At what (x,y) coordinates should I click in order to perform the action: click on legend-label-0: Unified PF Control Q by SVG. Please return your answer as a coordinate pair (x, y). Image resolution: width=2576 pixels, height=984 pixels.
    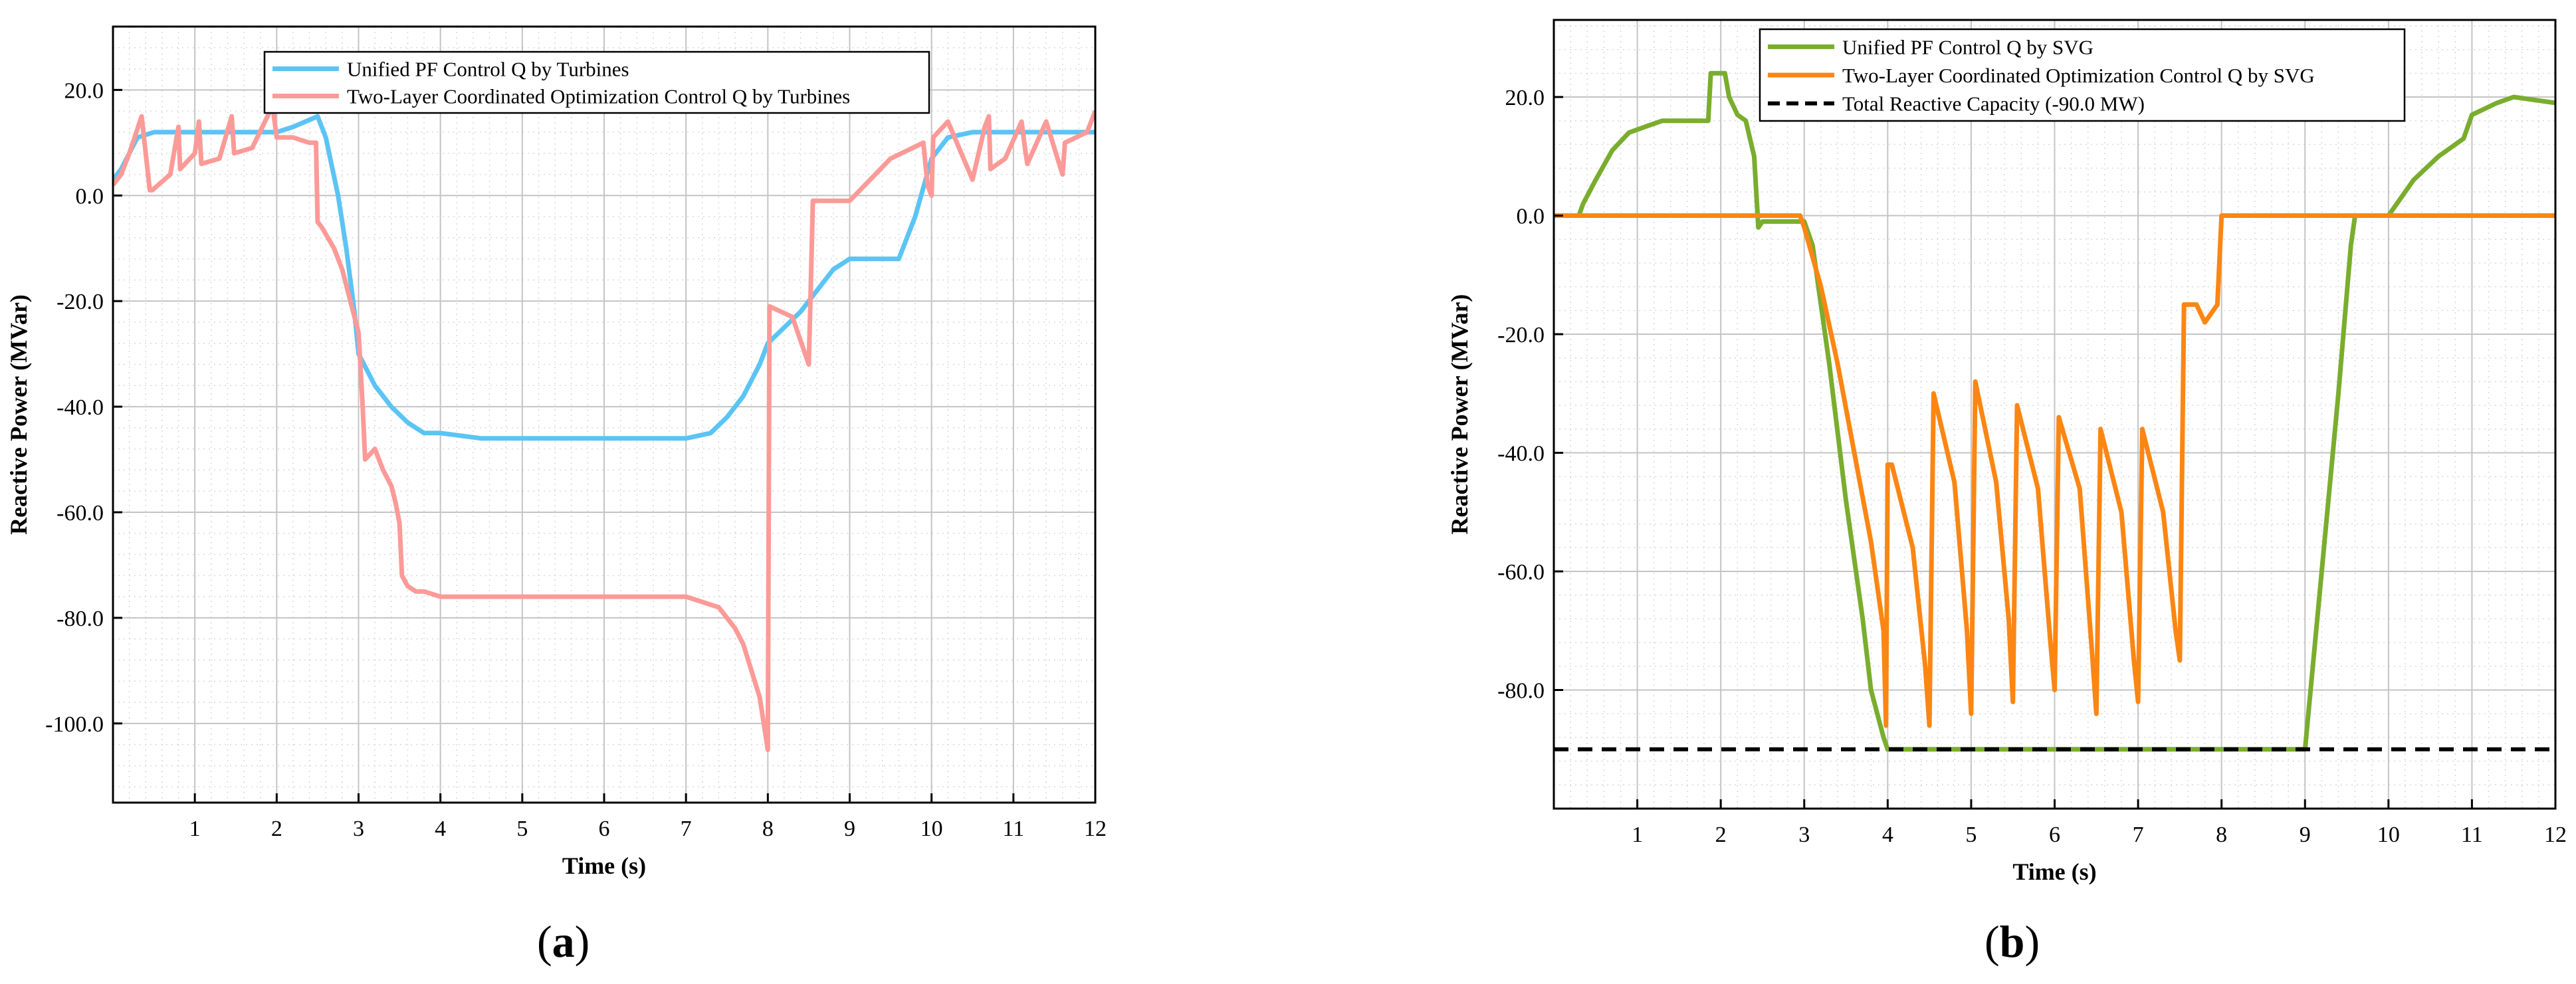
    Looking at the image, I should click on (1967, 46).